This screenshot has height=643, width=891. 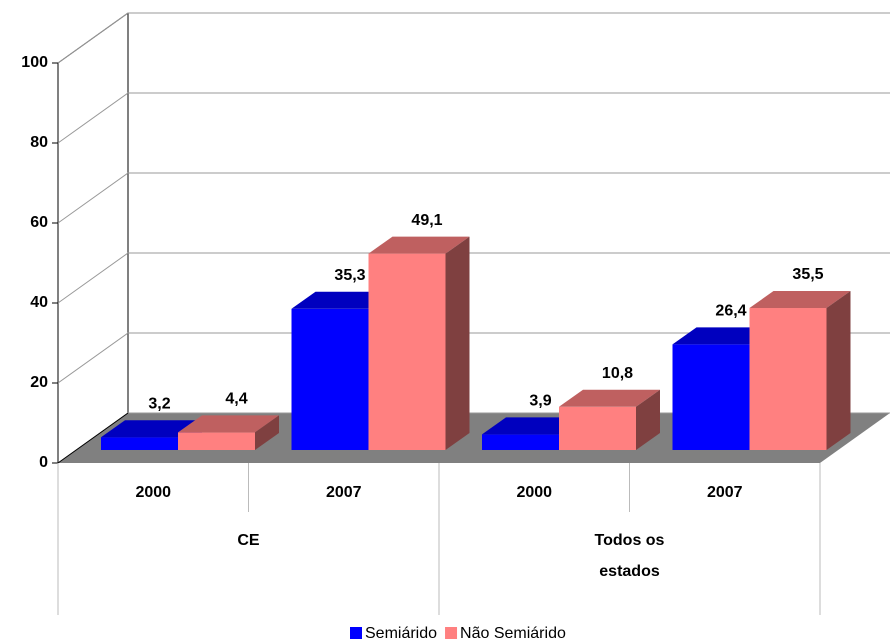 What do you see at coordinates (43, 462) in the screenshot?
I see `y-tick-label: 0` at bounding box center [43, 462].